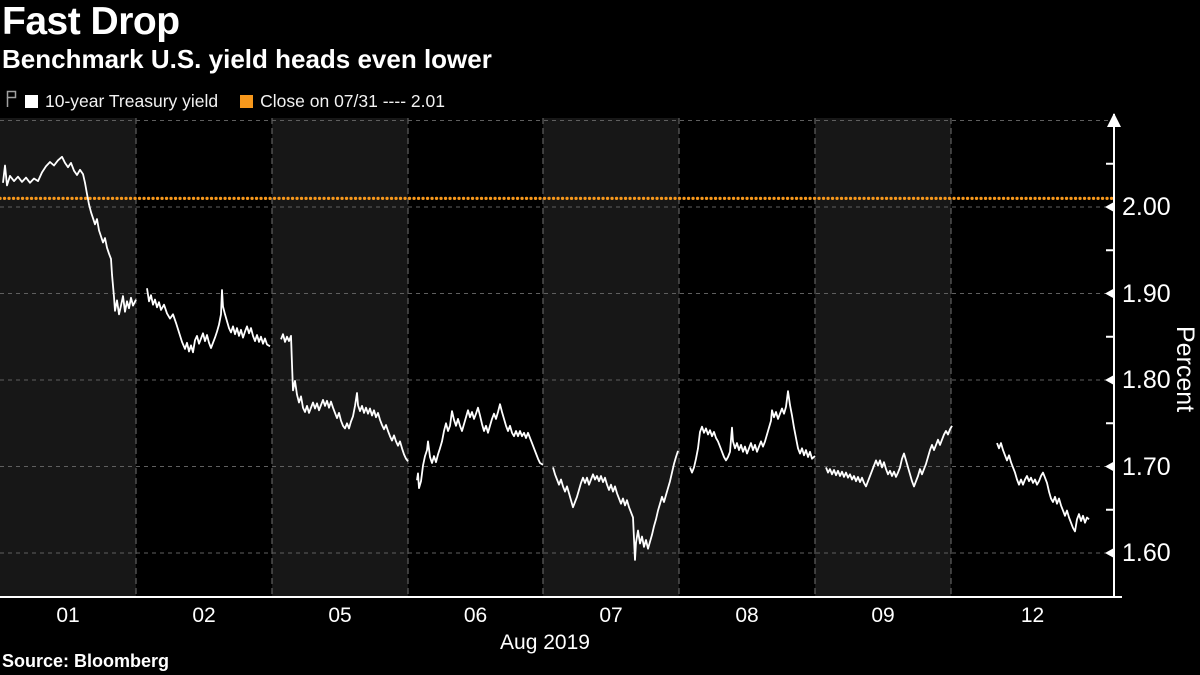  Describe the element at coordinates (204, 615) in the screenshot. I see `x-tick-label: 02` at that location.